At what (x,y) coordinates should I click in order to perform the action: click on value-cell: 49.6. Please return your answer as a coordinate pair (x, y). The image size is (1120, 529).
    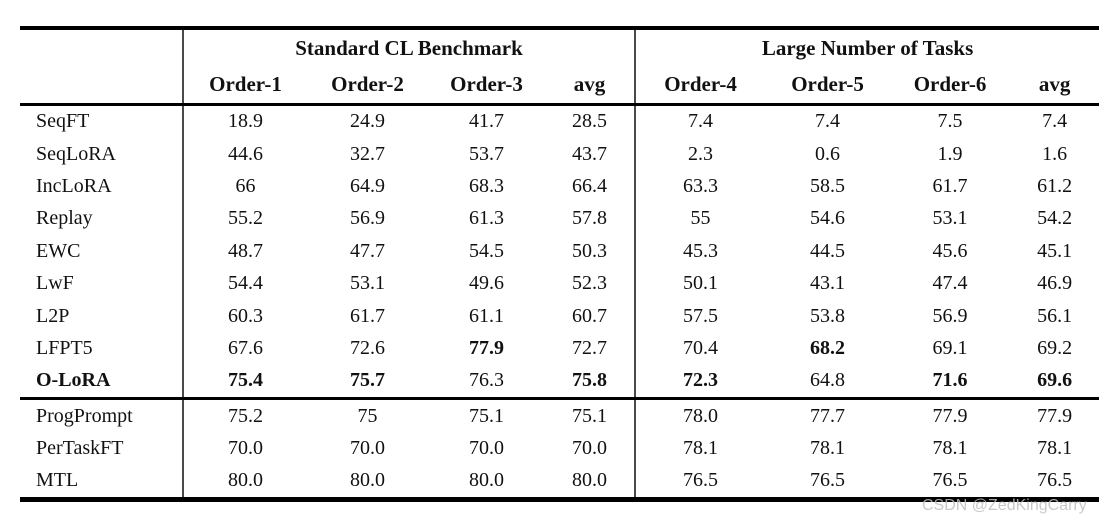
    Looking at the image, I should click on (486, 283).